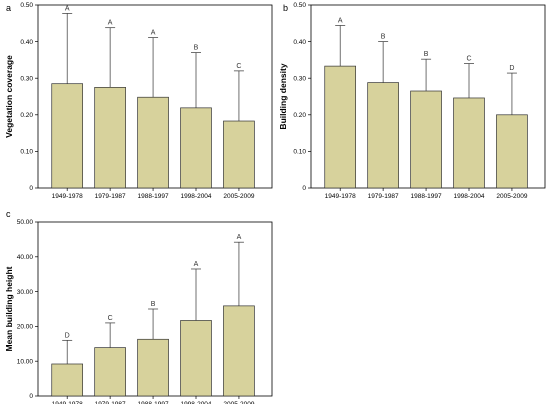 The width and height of the screenshot is (550, 404). What do you see at coordinates (8, 214) in the screenshot?
I see `panel-label: c` at bounding box center [8, 214].